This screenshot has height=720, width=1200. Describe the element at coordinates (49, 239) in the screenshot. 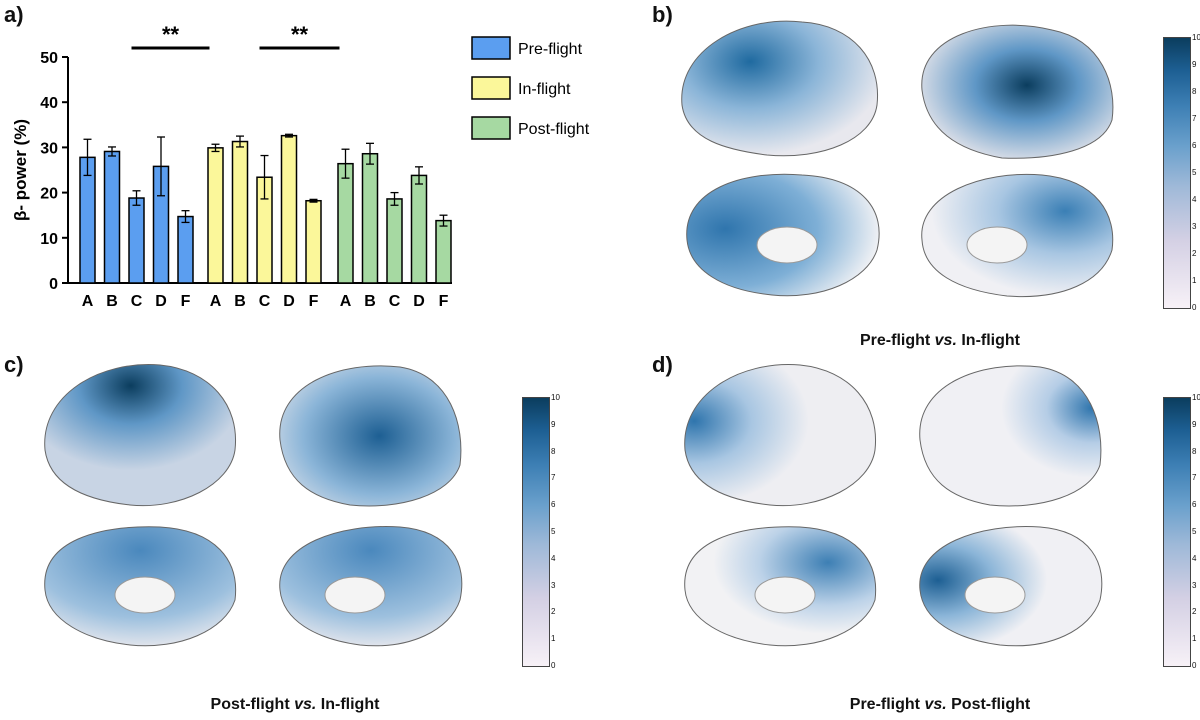

I see `y-tick-label: 10` at that location.